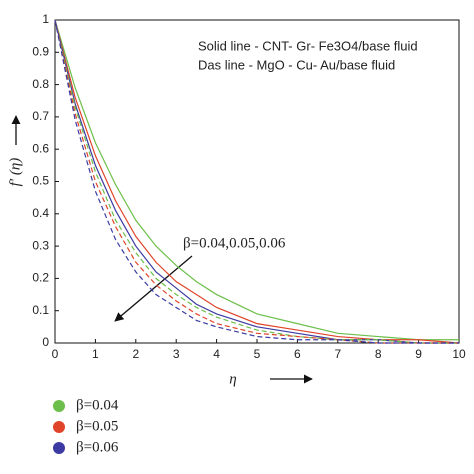 This screenshot has width=474, height=474. I want to click on legend-label: β=0.06, so click(97, 447).